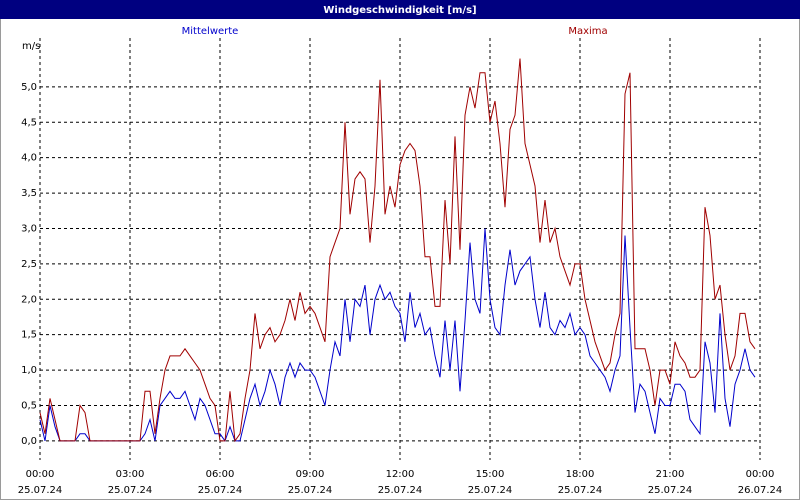 This screenshot has height=500, width=800. What do you see at coordinates (490, 474) in the screenshot?
I see `x-tick-label: 15:00` at bounding box center [490, 474].